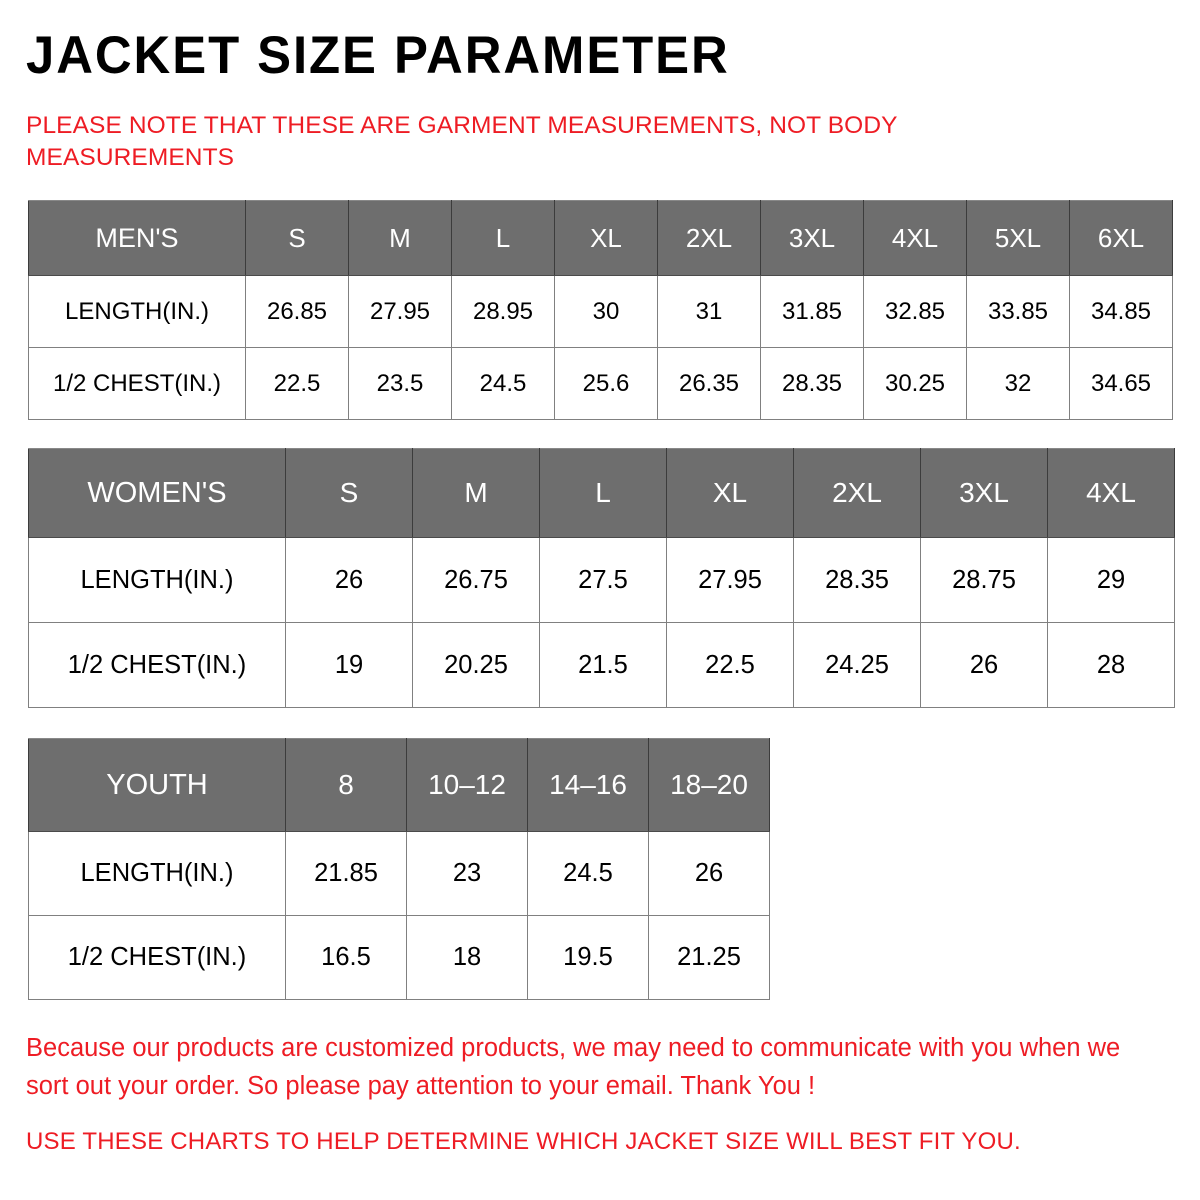 Image resolution: width=1200 pixels, height=1200 pixels. I want to click on mens-header-row: MEN'S S M L XL 2XL 3XL 4XL 5XL 6XL, so click(600, 238).